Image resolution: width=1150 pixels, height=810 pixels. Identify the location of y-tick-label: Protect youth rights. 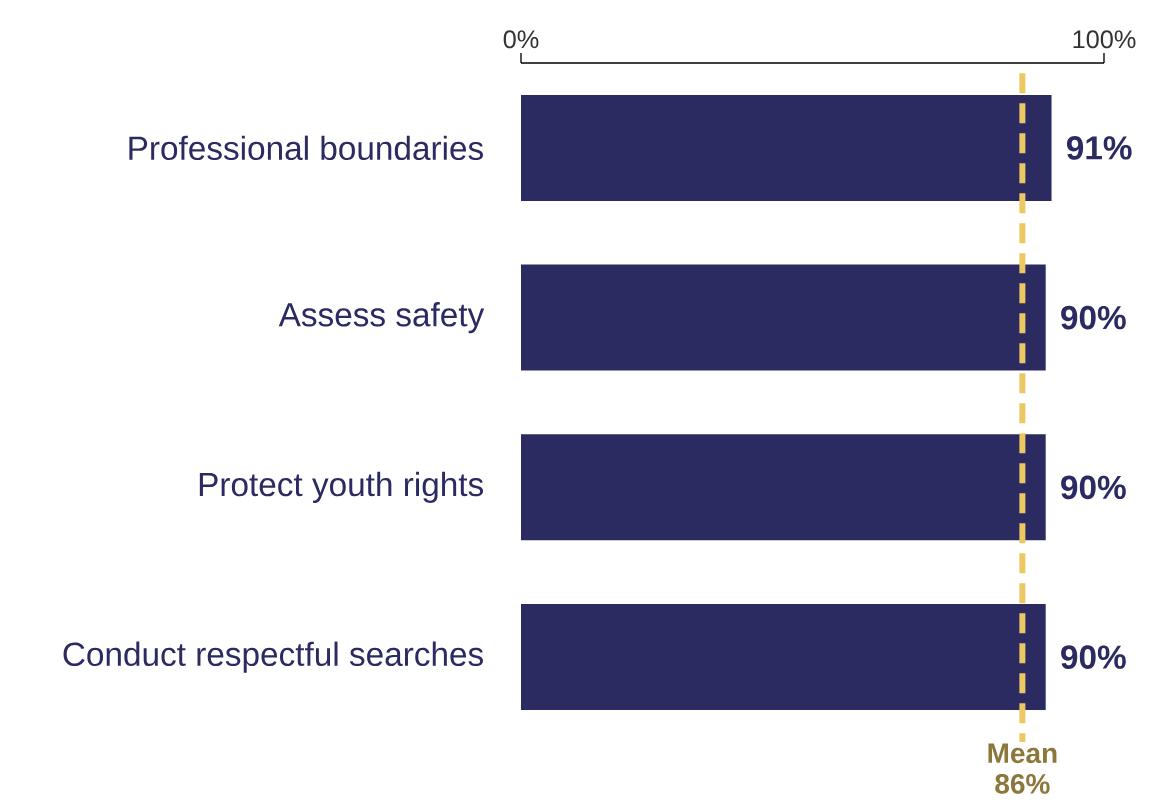
(341, 487).